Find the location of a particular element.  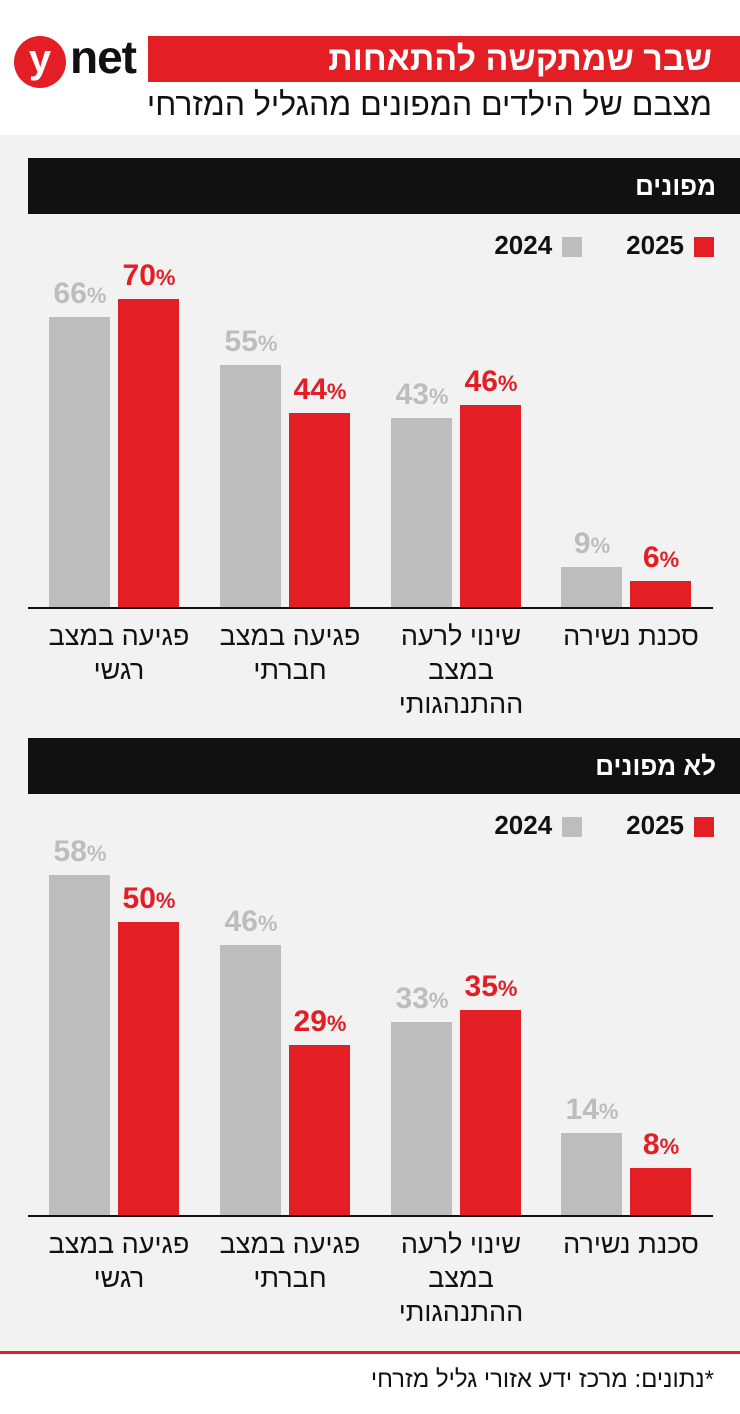

source-note: *נתונים: מרכז ידע אזורי גליל מזרחי is located at coordinates (542, 1379).